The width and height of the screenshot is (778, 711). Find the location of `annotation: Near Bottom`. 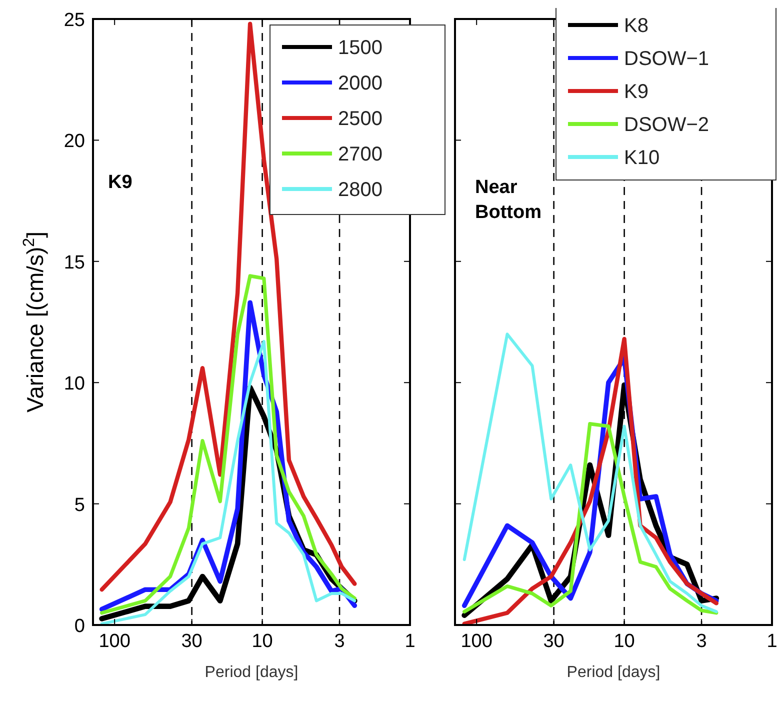

annotation: Near Bottom is located at coordinates (508, 200).